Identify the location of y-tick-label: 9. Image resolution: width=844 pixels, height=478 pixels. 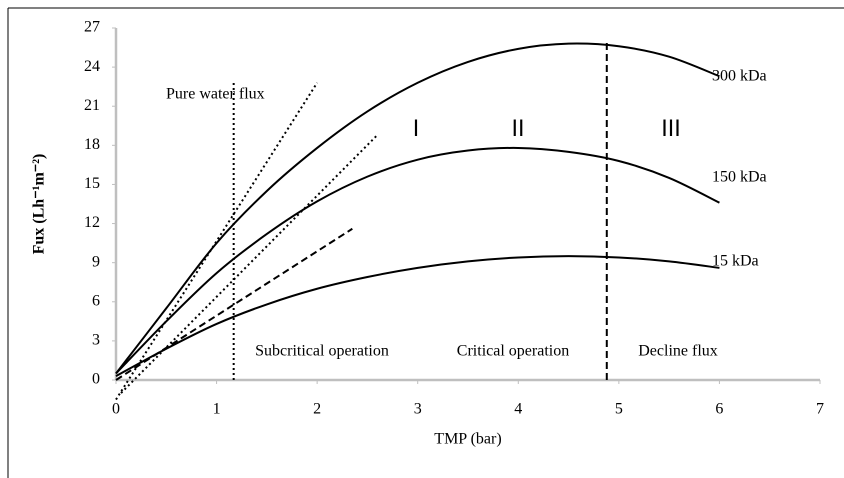
(96, 261).